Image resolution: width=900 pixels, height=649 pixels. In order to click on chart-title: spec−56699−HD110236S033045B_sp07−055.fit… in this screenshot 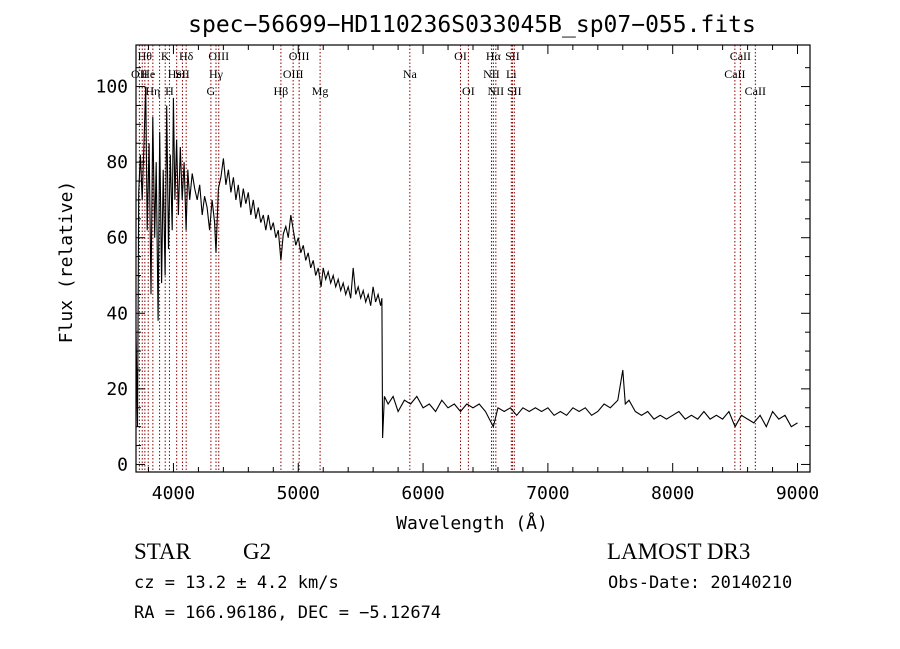, I will do `click(472, 25)`.